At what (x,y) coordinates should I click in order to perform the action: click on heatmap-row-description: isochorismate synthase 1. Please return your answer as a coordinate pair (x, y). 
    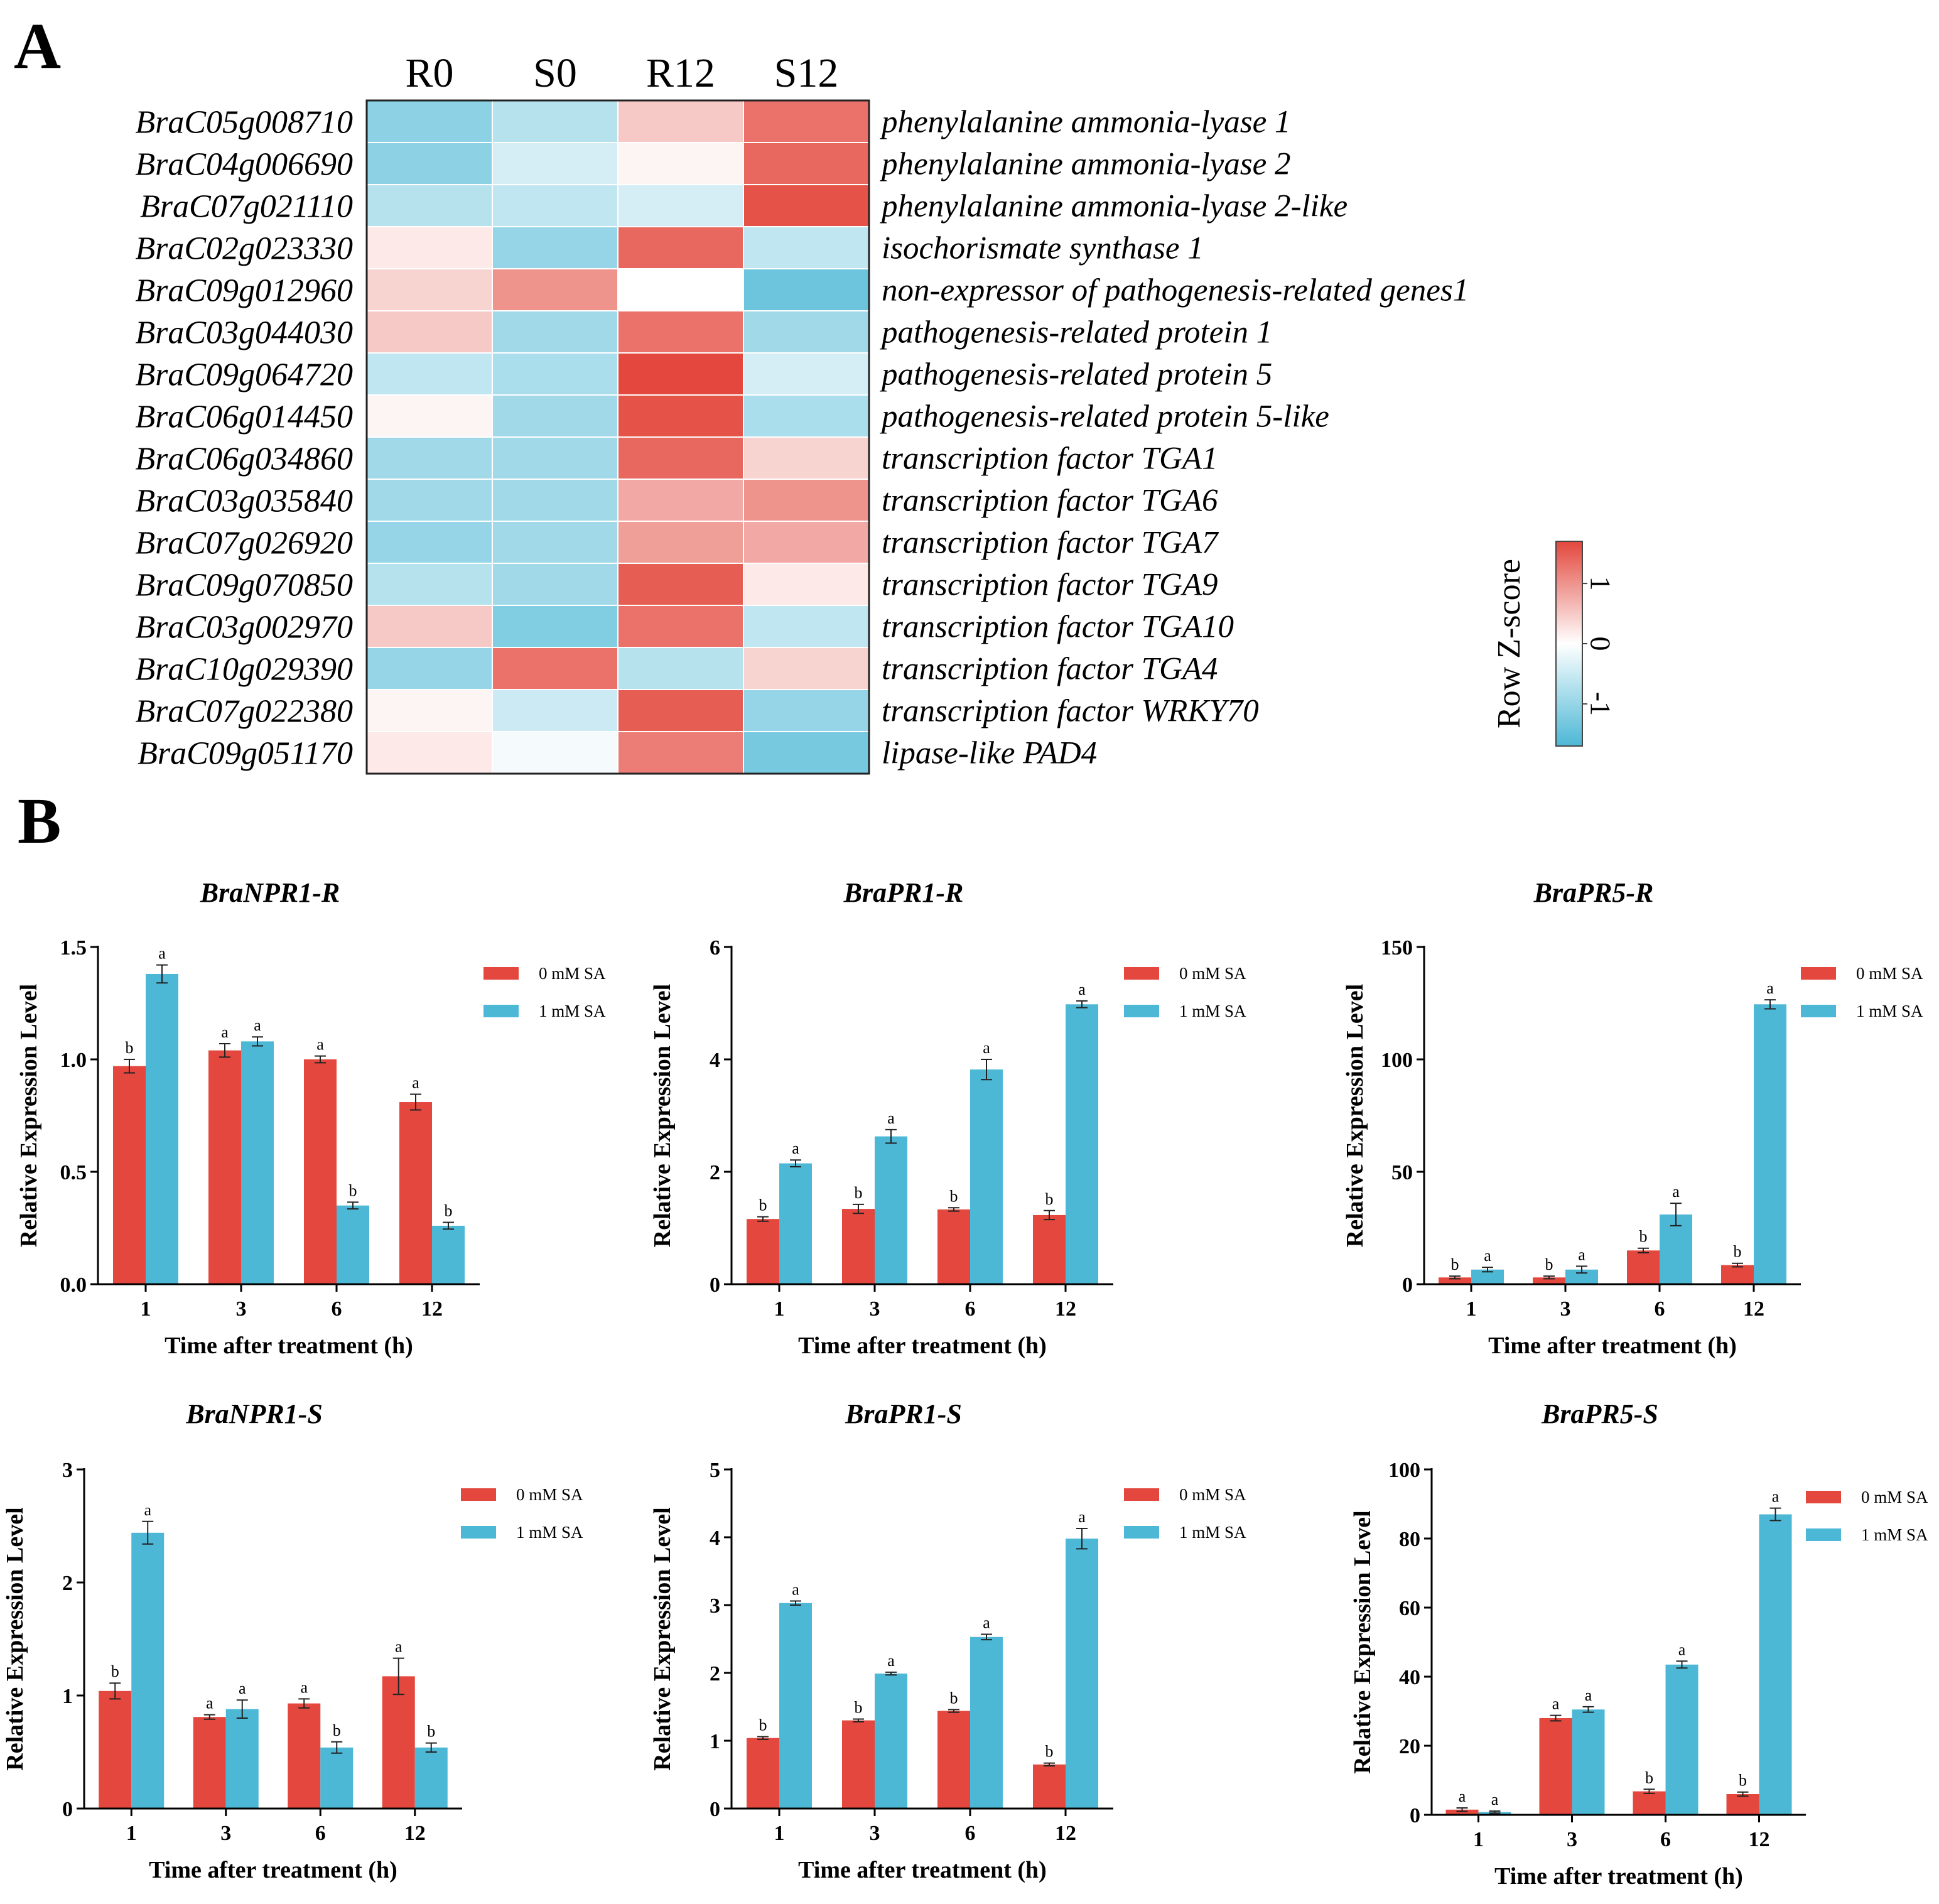
    Looking at the image, I should click on (1043, 248).